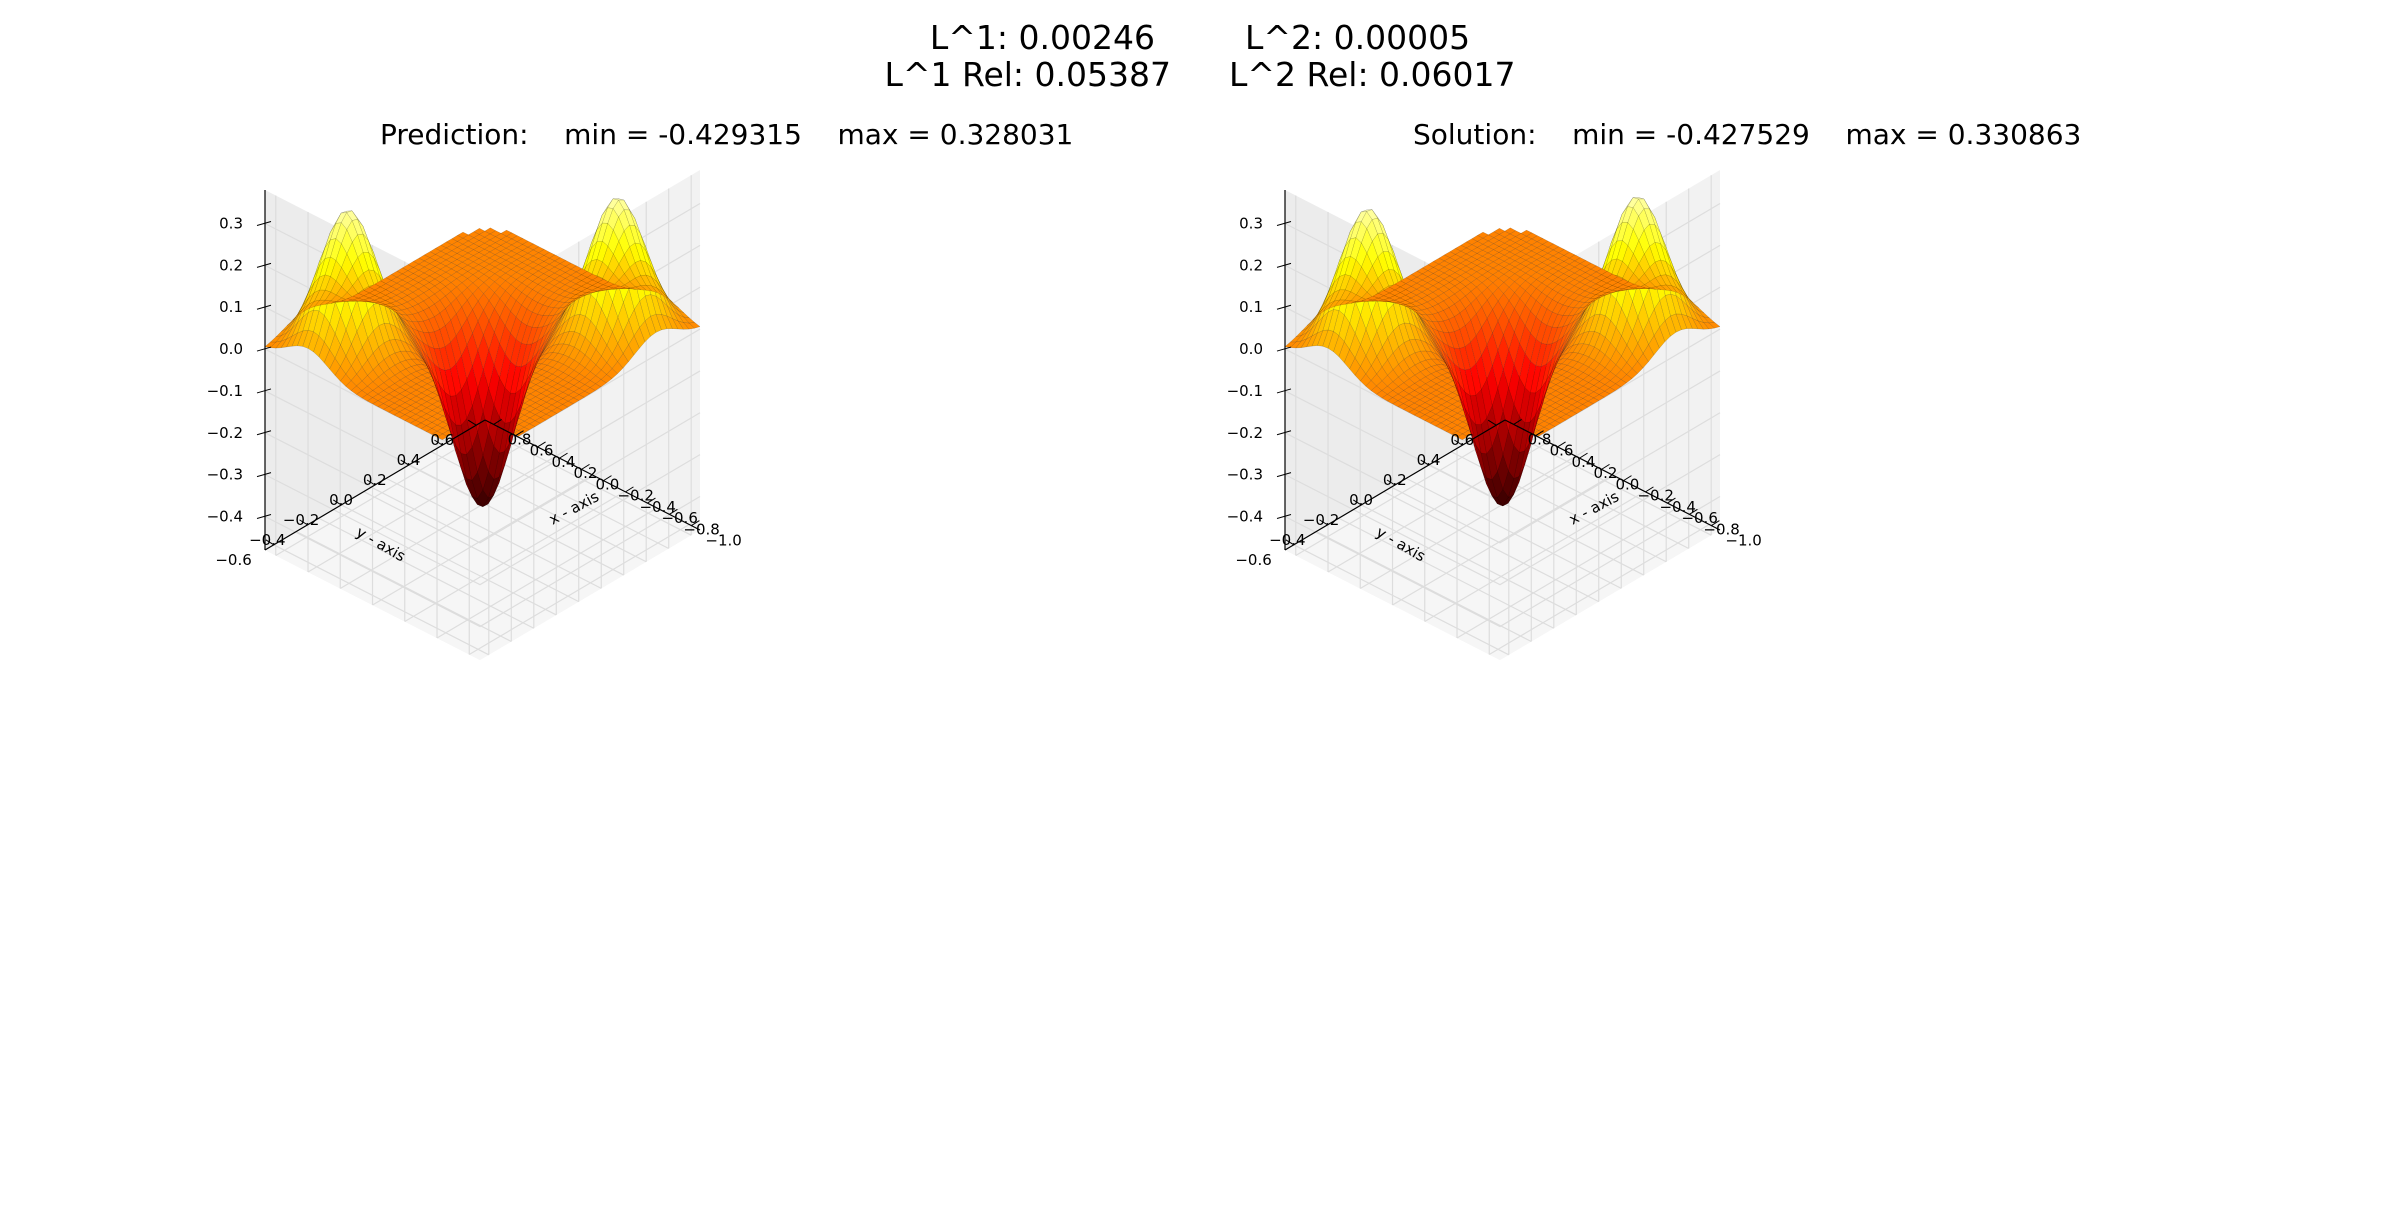 The image size is (2400, 1210). What do you see at coordinates (1027, 74) in the screenshot?
I see `l1-relative-error: L^1 Rel: 0.05387` at bounding box center [1027, 74].